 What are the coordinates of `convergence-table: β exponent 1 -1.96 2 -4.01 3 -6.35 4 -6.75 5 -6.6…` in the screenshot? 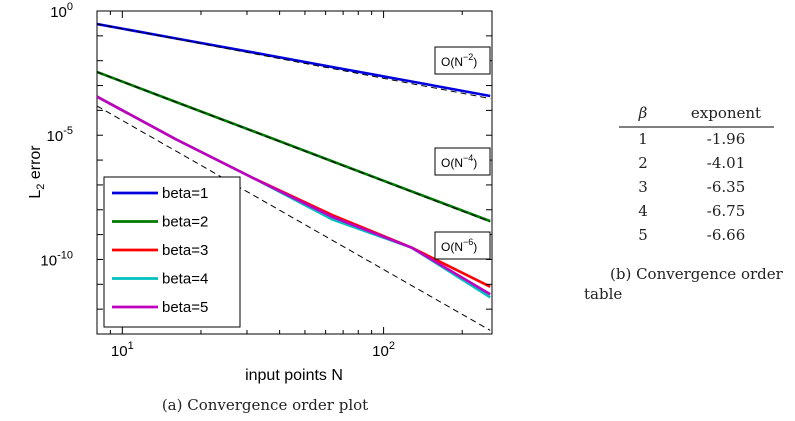 It's located at (684, 203).